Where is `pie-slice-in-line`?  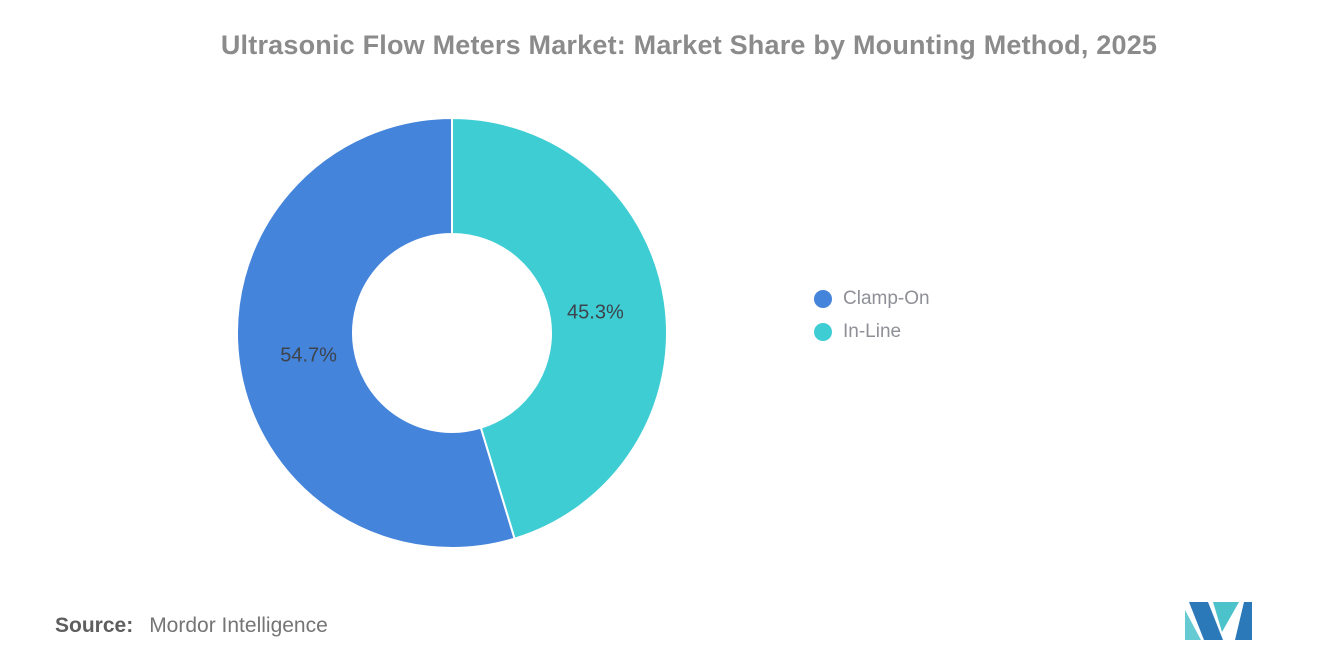 pie-slice-in-line is located at coordinates (559, 329).